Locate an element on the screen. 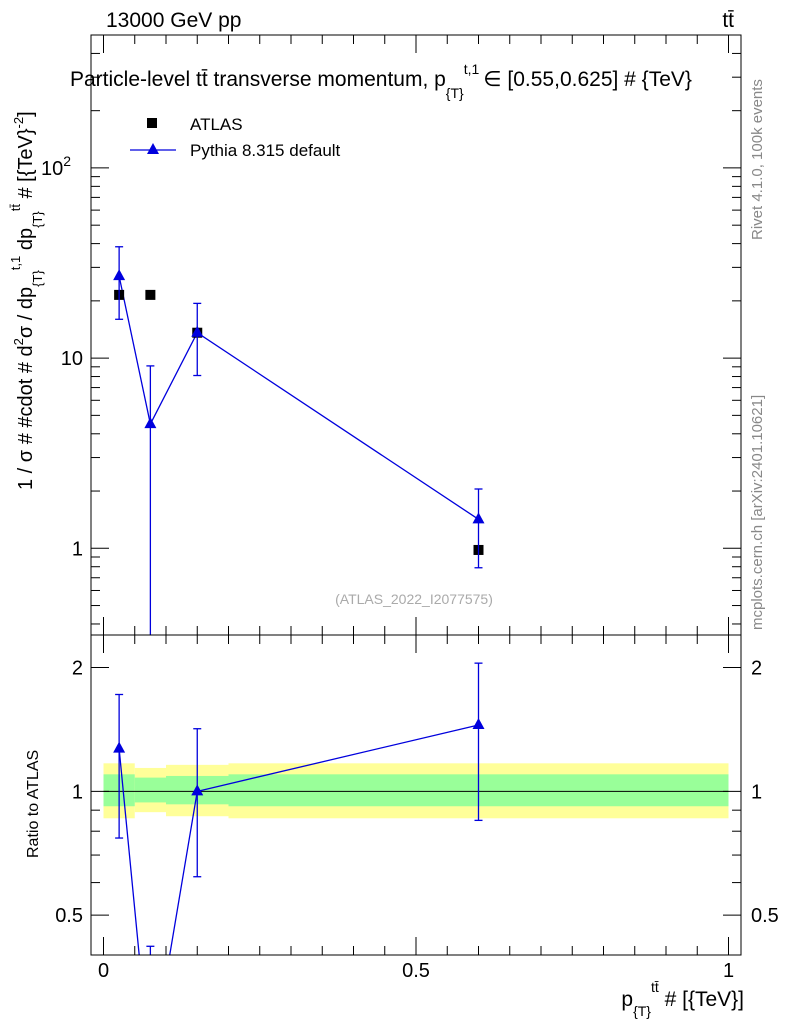 The width and height of the screenshot is (786, 1024). ratio-y-tick-label-left: 1 is located at coordinates (77, 792).